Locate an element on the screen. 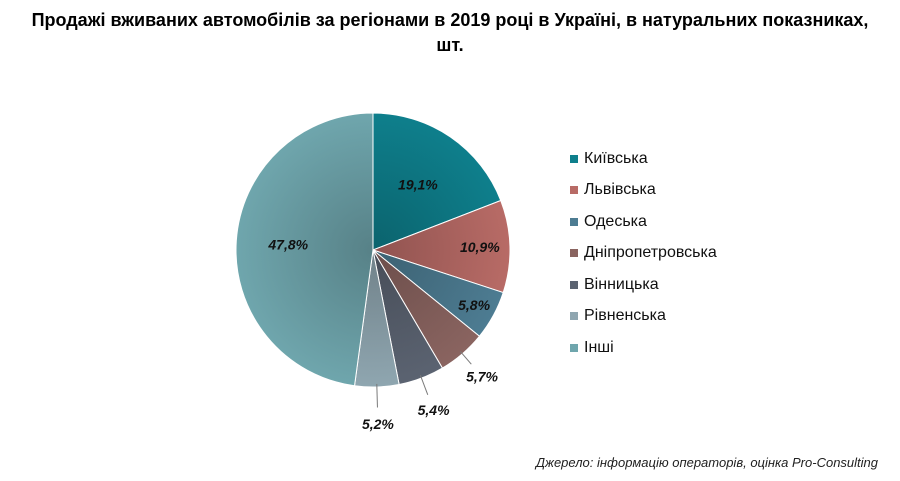  legend-item: Львівська is located at coordinates (643, 191).